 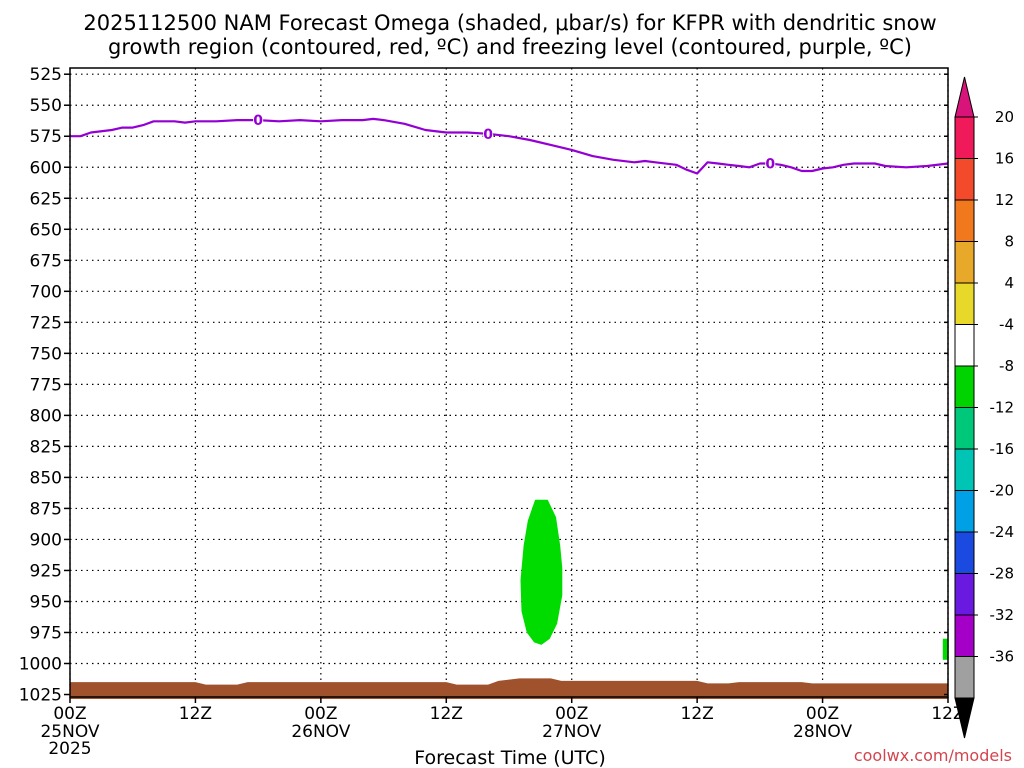 What do you see at coordinates (1002, 408) in the screenshot?
I see `colorbar-label: -12` at bounding box center [1002, 408].